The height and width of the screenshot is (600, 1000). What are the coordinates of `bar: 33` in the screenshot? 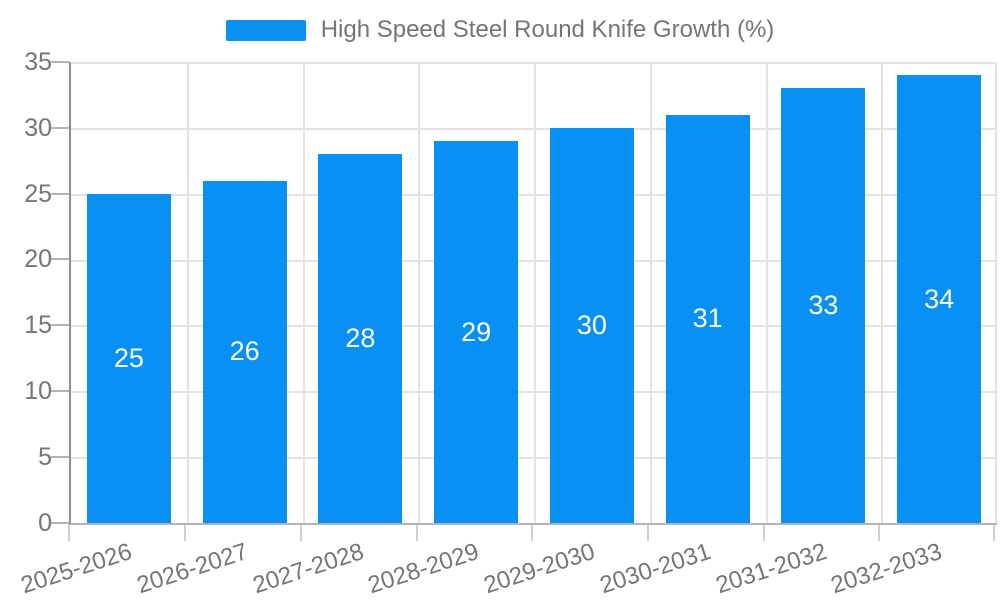 It's located at (823, 305).